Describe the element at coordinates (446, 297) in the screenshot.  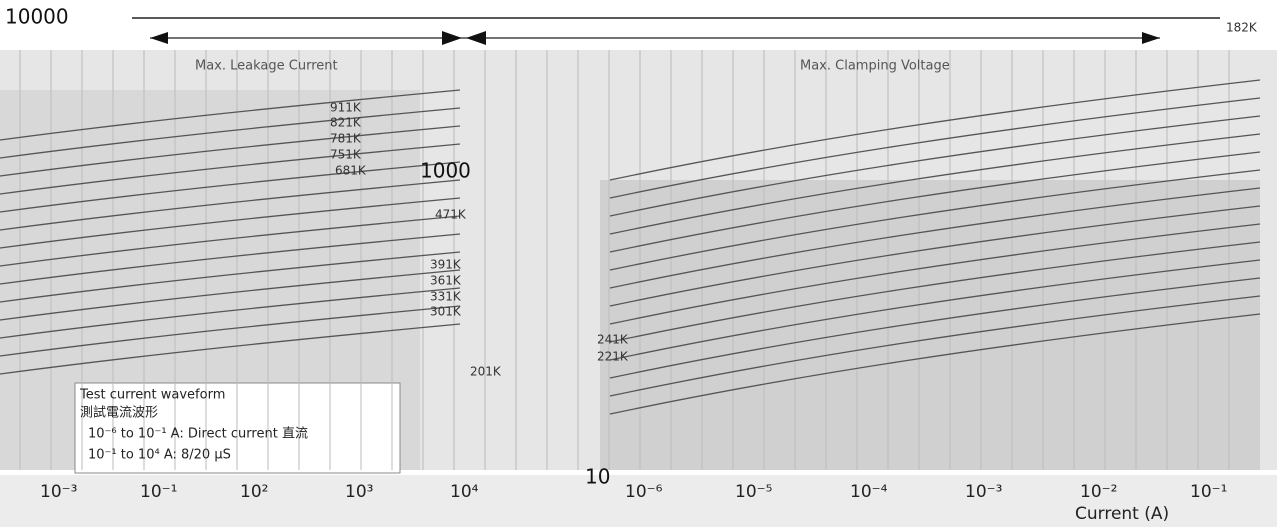
I see `series-label: 331K` at that location.